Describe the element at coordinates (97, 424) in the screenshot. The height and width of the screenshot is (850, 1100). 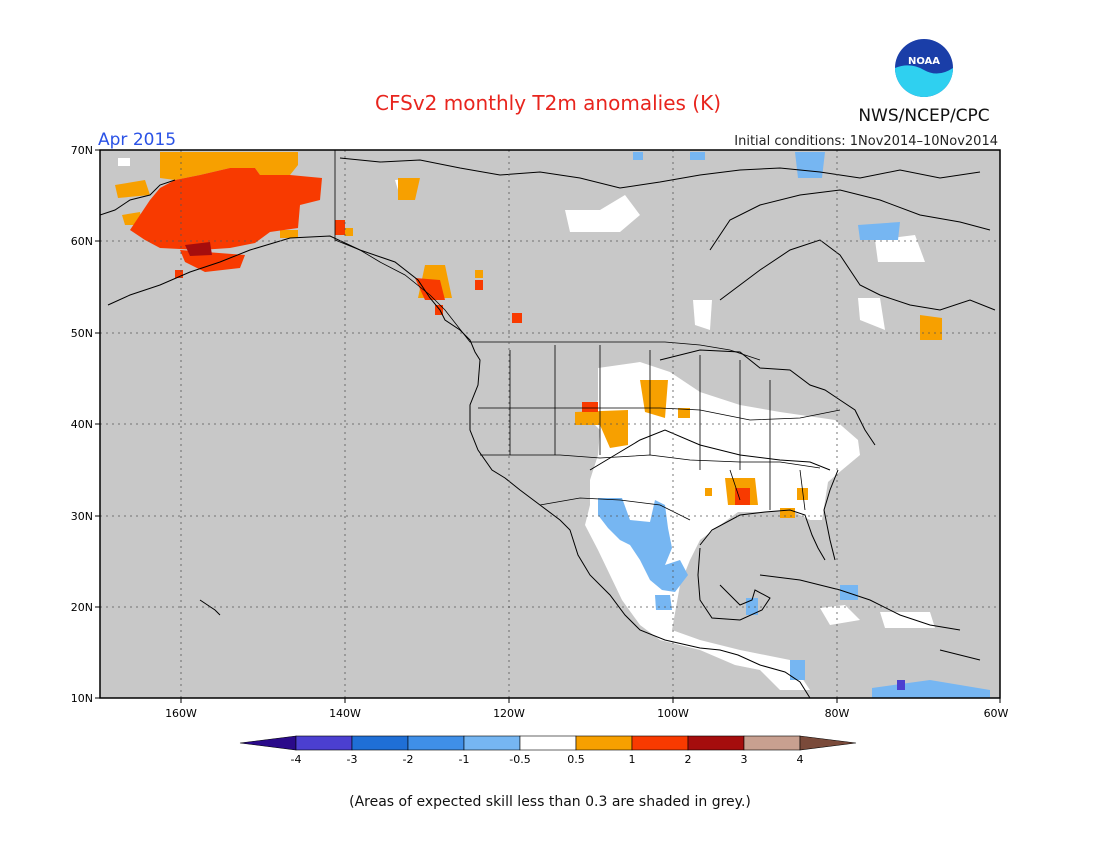
I see `latitude-axis` at that location.